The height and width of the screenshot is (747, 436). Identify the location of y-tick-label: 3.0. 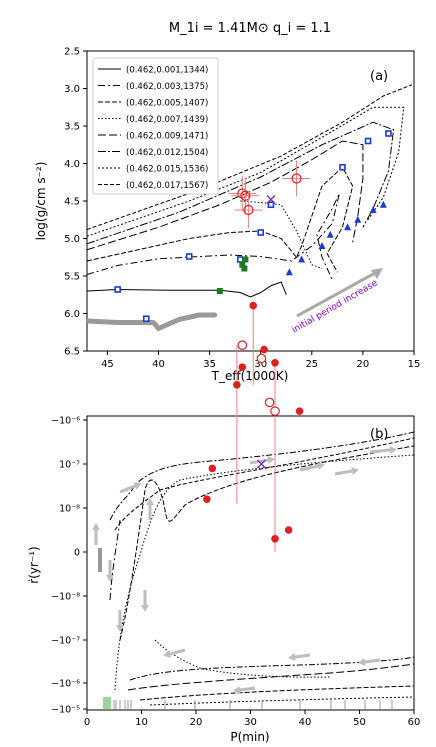
(72, 89).